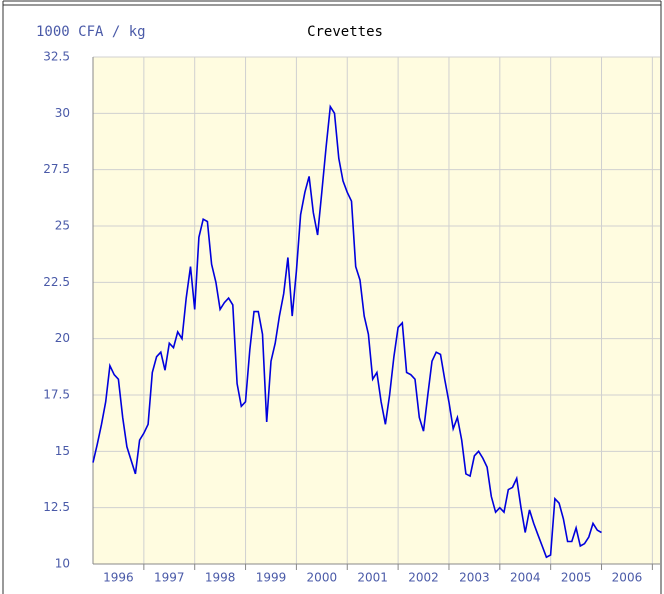 This screenshot has height=594, width=664. I want to click on x-tick-label: 1999, so click(271, 578).